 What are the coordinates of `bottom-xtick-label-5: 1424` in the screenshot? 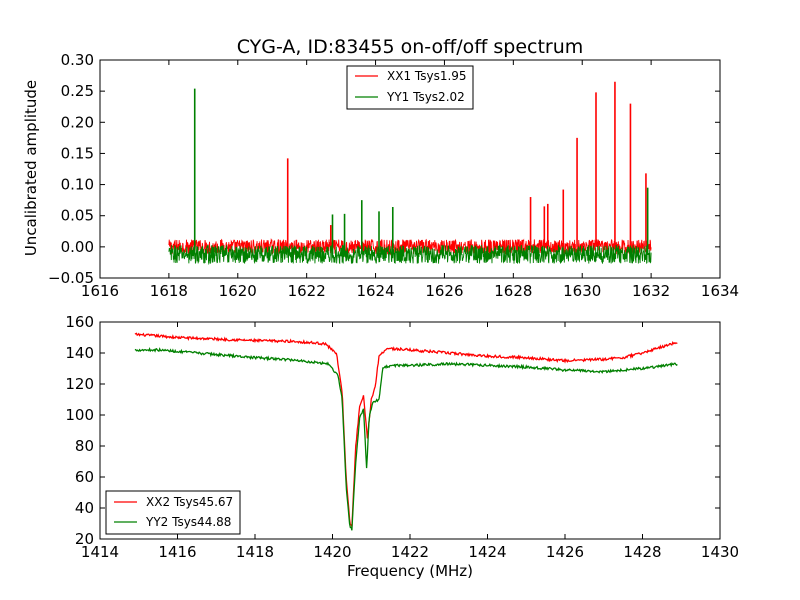 It's located at (487, 552).